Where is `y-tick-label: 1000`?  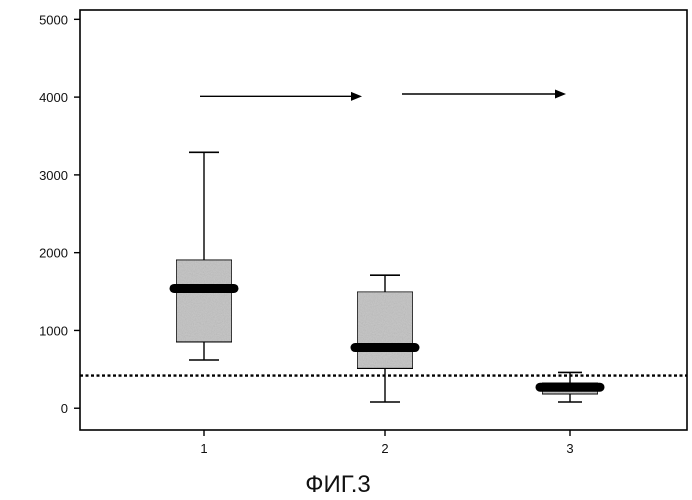 y-tick-label: 1000 is located at coordinates (53, 330).